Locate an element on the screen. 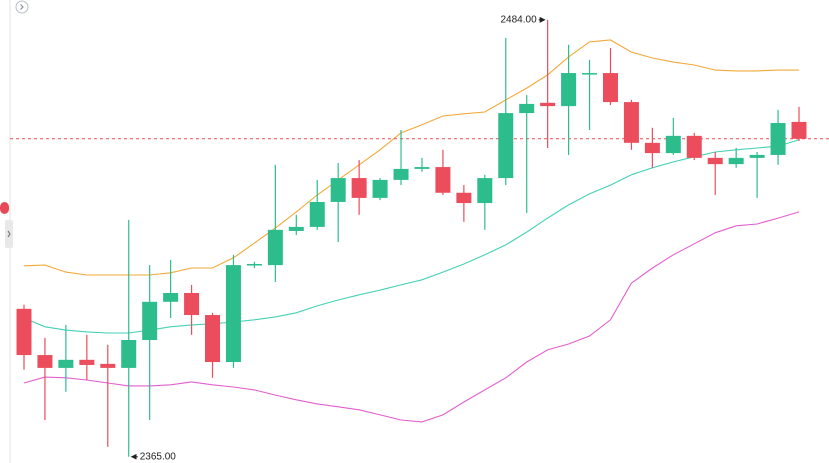  side-handle is located at coordinates (9, 234).